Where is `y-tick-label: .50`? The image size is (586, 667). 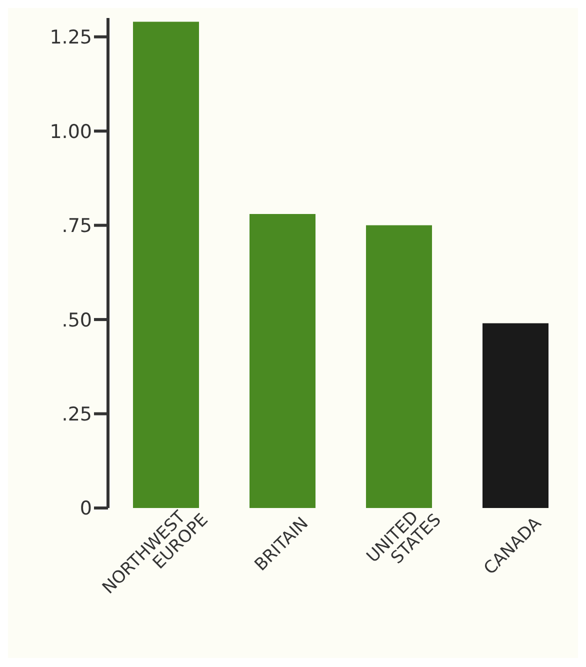
y-tick-label: .50 is located at coordinates (77, 320).